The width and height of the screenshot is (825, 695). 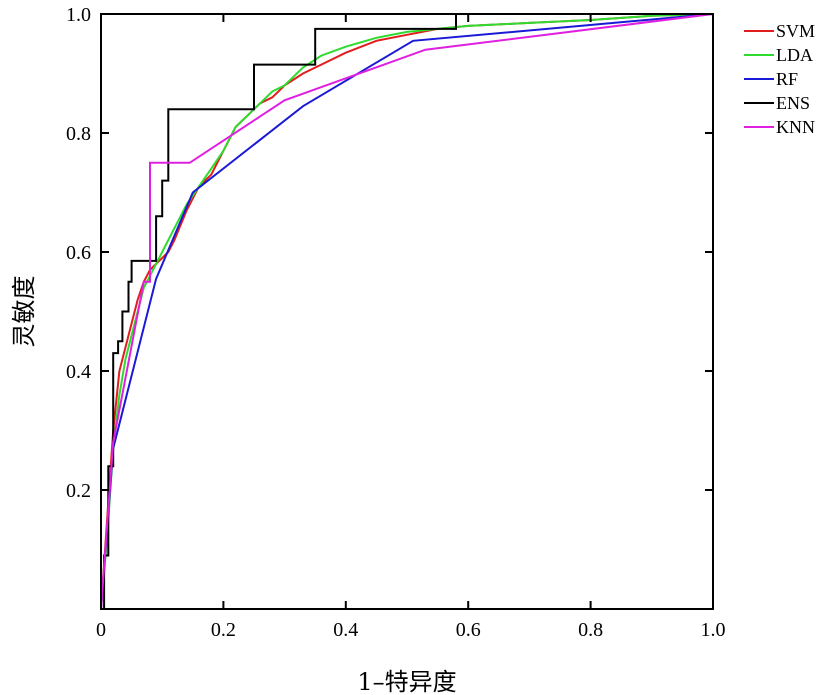 What do you see at coordinates (793, 103) in the screenshot?
I see `legend-label-ens: ENS` at bounding box center [793, 103].